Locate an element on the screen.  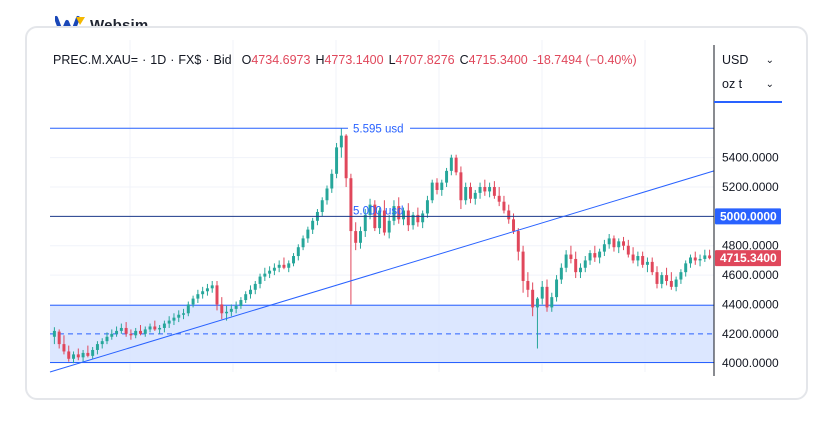
interval-label: 1D is located at coordinates (158, 60).